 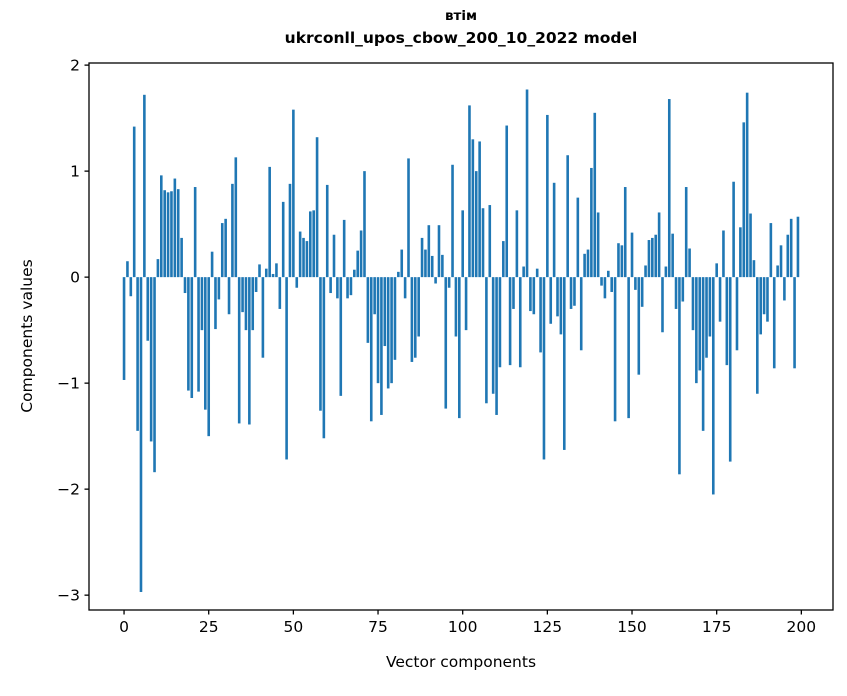 I want to click on x-axis-ticks: 0 25 50 75 100 125 150 175 200, so click(x=467, y=623).